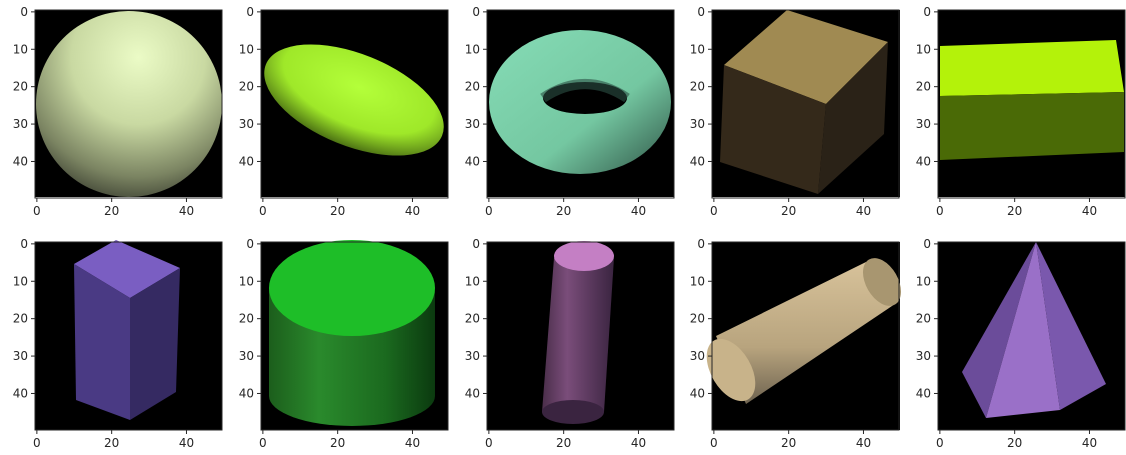  I want to click on panel-8-axes: 0 20 40 0 10 20 30 40, so click(570, 343).